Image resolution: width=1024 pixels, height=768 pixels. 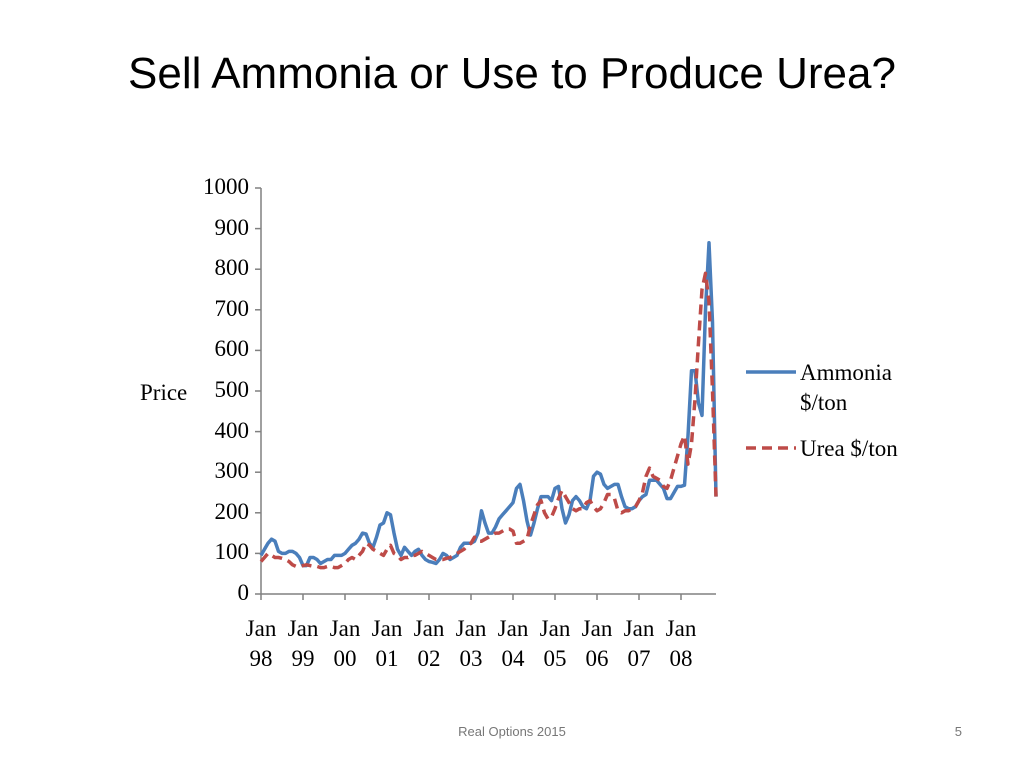 What do you see at coordinates (513, 643) in the screenshot?
I see `x-tick-label: Jan 04` at bounding box center [513, 643].